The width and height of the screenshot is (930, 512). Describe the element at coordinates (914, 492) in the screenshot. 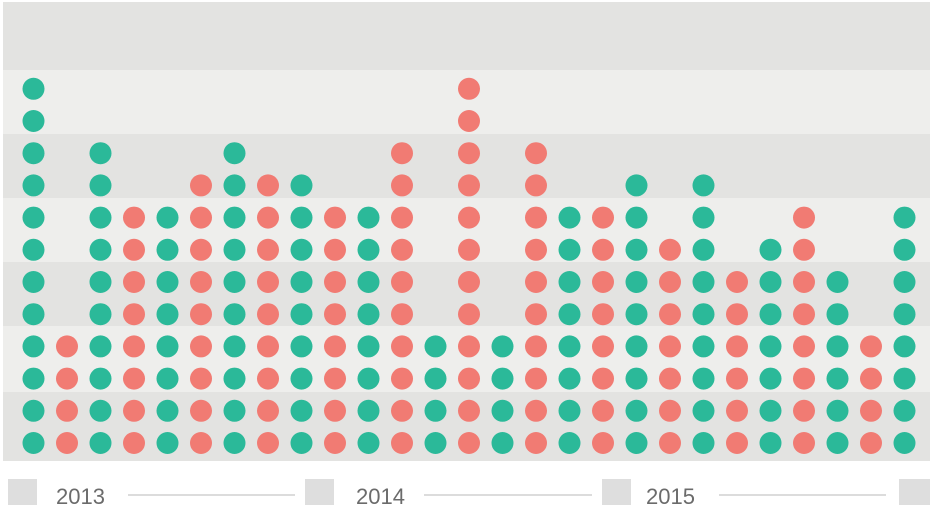

I see `axis-marker` at that location.